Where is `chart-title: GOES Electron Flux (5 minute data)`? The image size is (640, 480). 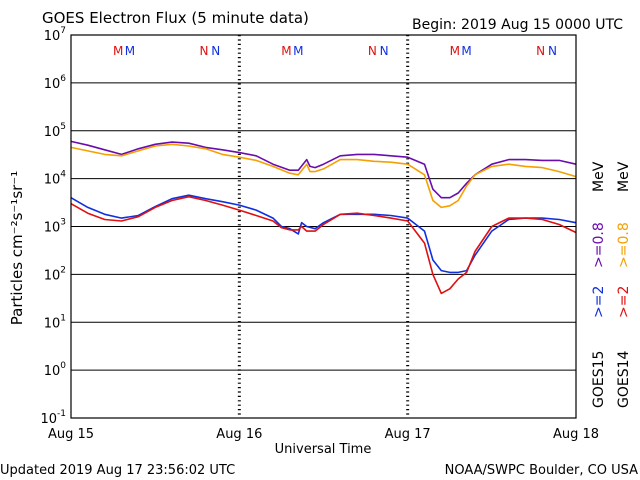
chart-title: GOES Electron Flux (5 minute data) is located at coordinates (175, 18).